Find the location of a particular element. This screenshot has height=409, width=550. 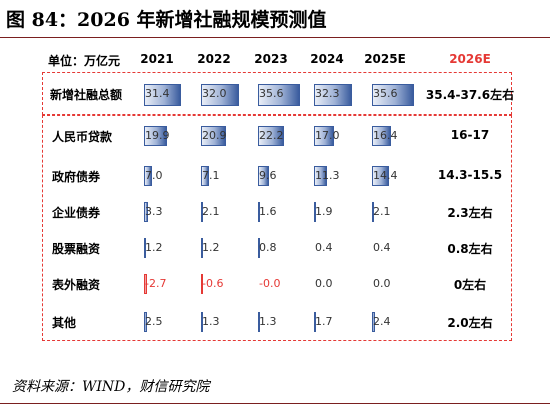

cell-value: 0.4 is located at coordinates (324, 247).